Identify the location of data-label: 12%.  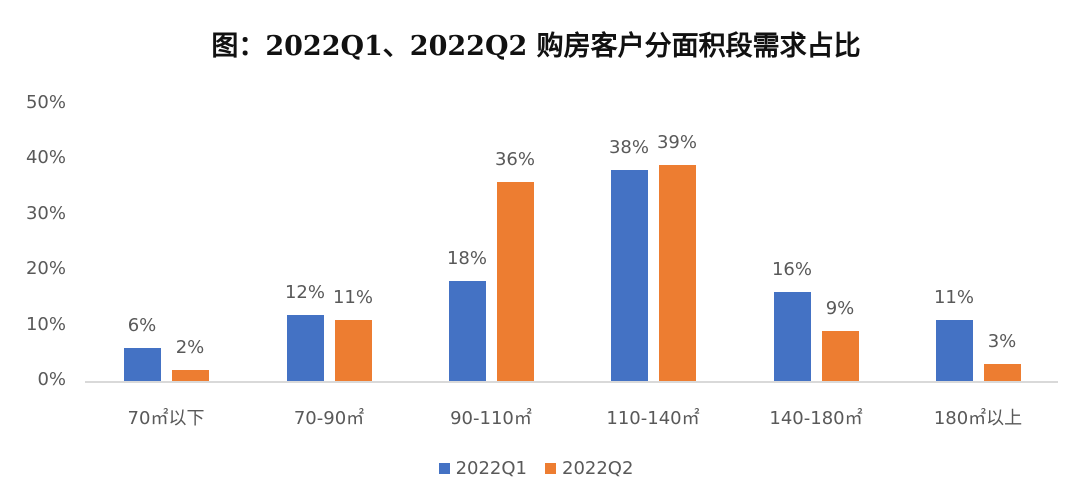
(304, 292).